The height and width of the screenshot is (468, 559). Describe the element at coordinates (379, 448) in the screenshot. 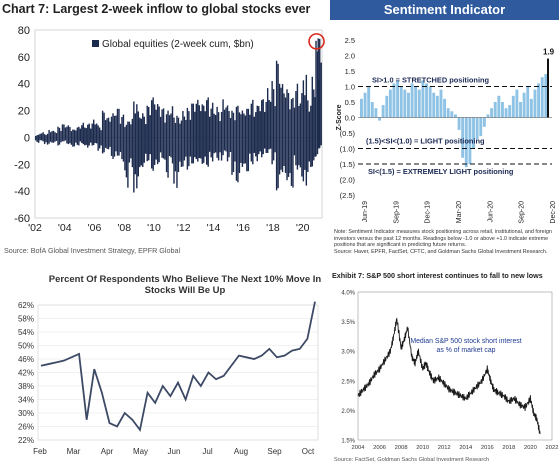

I see `x-tick-label: 2006` at that location.